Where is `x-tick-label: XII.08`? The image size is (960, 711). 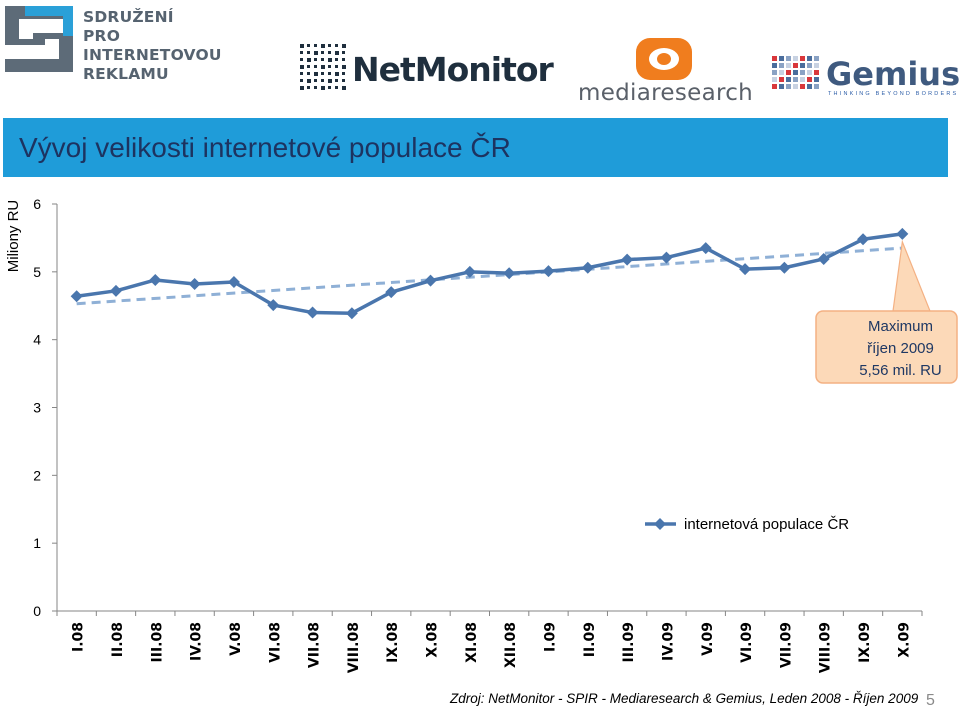 x-tick-label: XII.08 is located at coordinates (511, 645).